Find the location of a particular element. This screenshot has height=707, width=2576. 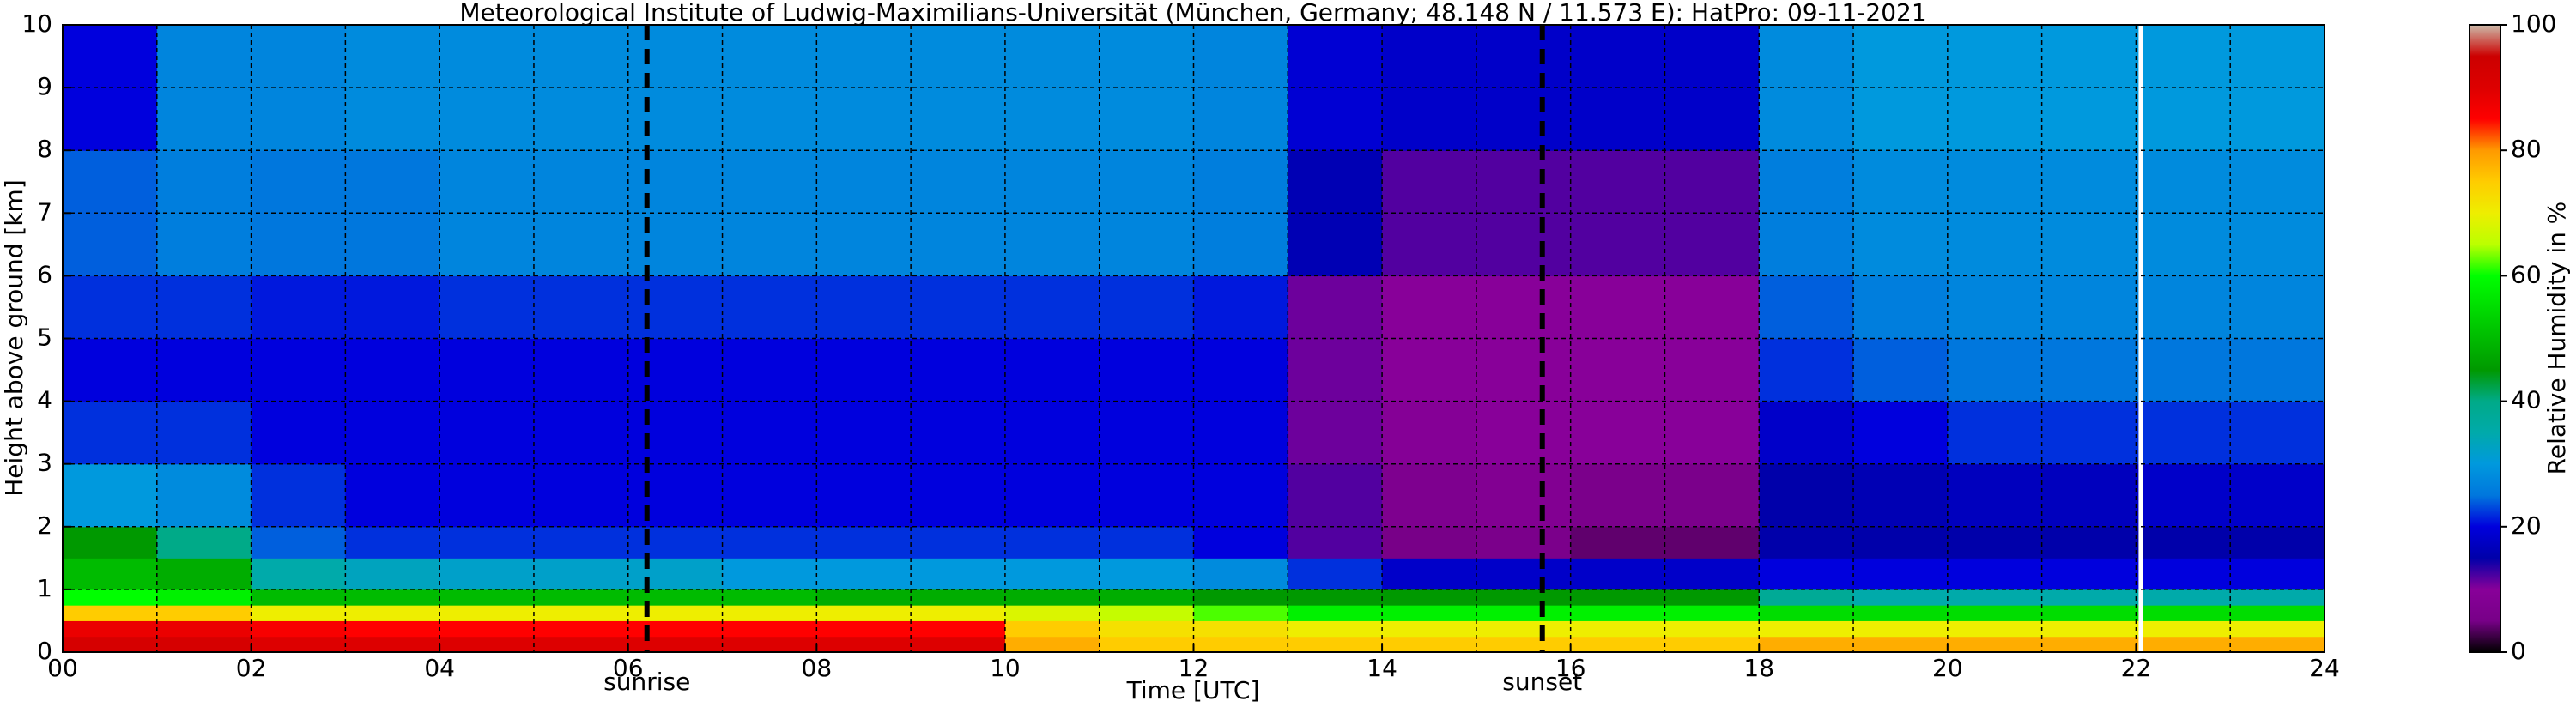

event-label: sunrise is located at coordinates (646, 682).